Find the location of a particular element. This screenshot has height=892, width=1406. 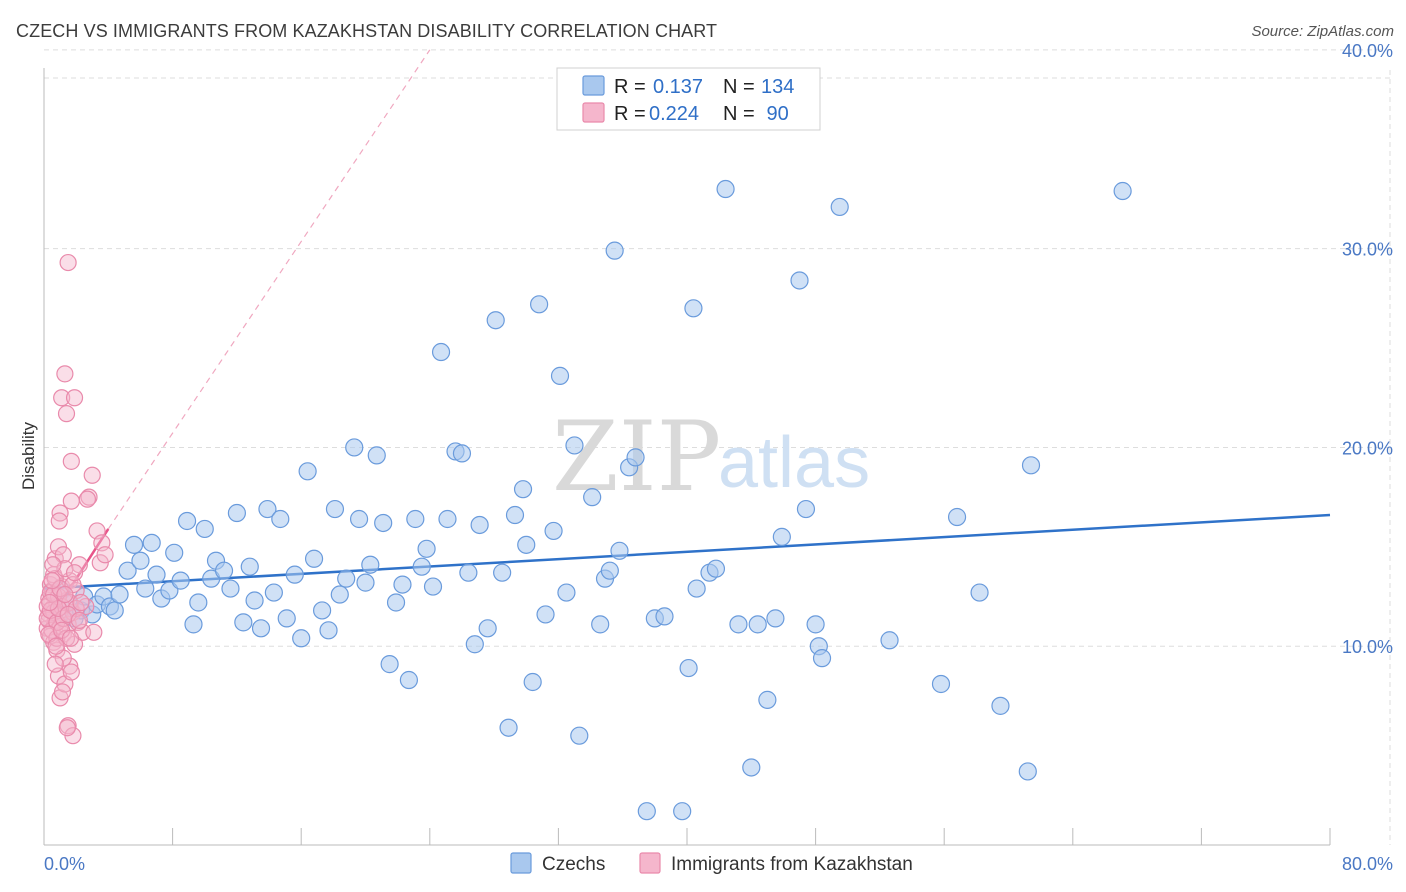

legend-r-value-kazakhstan: 0.224 is located at coordinates (674, 114).